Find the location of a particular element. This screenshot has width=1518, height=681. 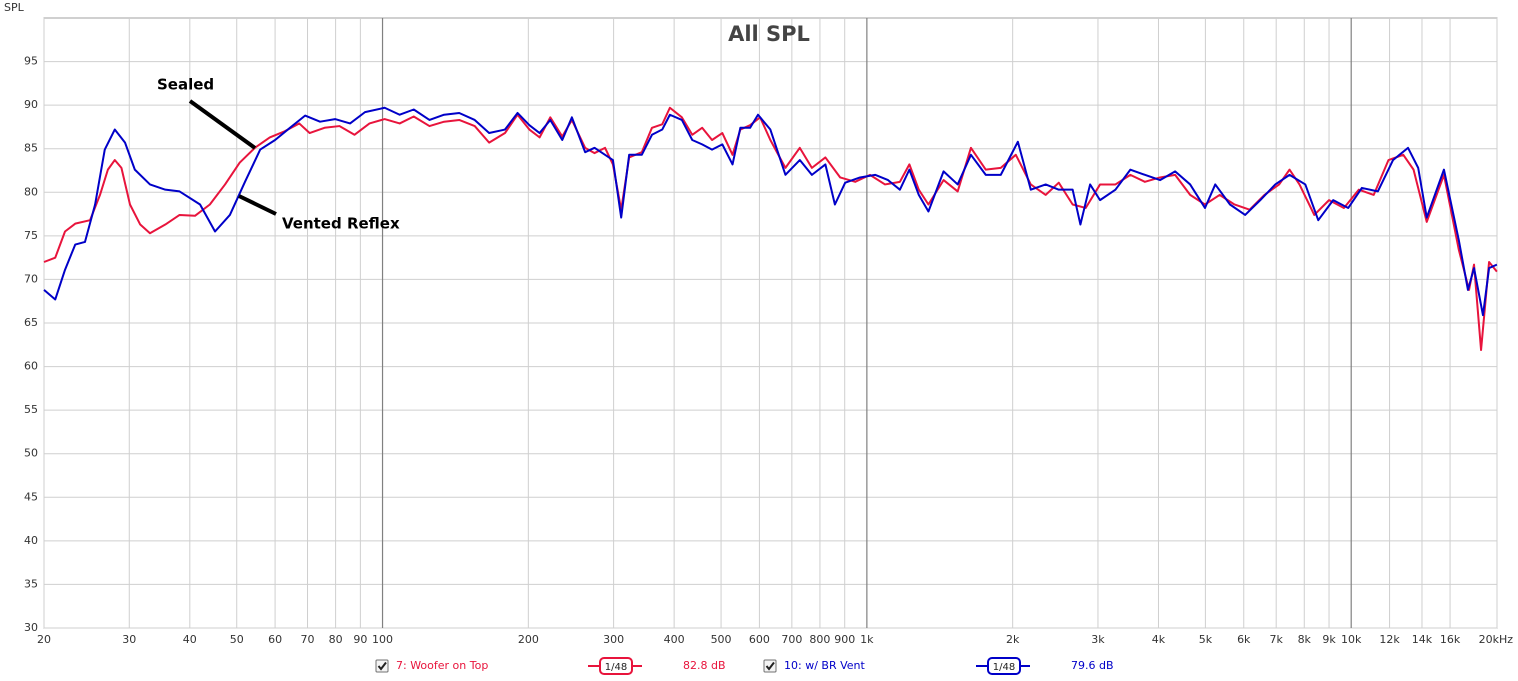

legend-label: 10: w/ BR Vent is located at coordinates (824, 665).